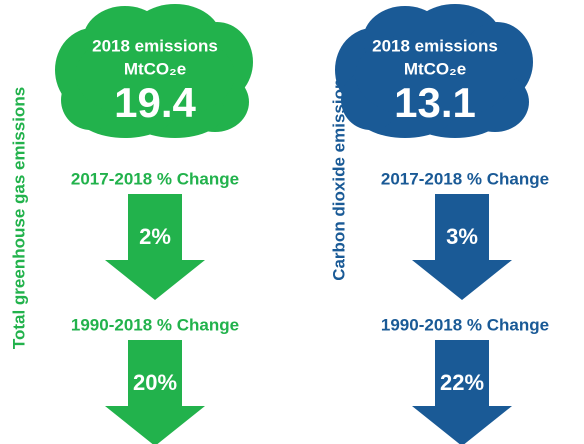 The image size is (584, 444). Describe the element at coordinates (338, 175) in the screenshot. I see `side-label: Carbon dioxide emissions` at that location.